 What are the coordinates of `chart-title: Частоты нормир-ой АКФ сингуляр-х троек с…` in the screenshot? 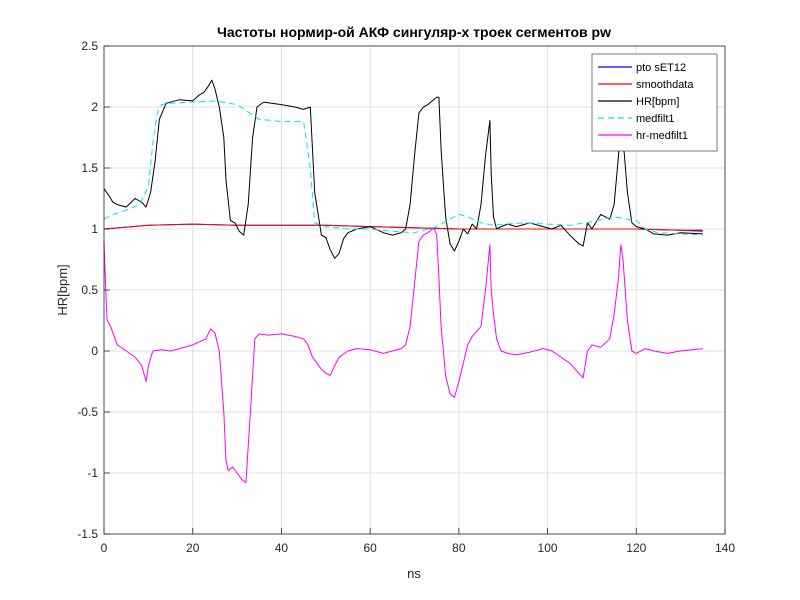 It's located at (414, 32).